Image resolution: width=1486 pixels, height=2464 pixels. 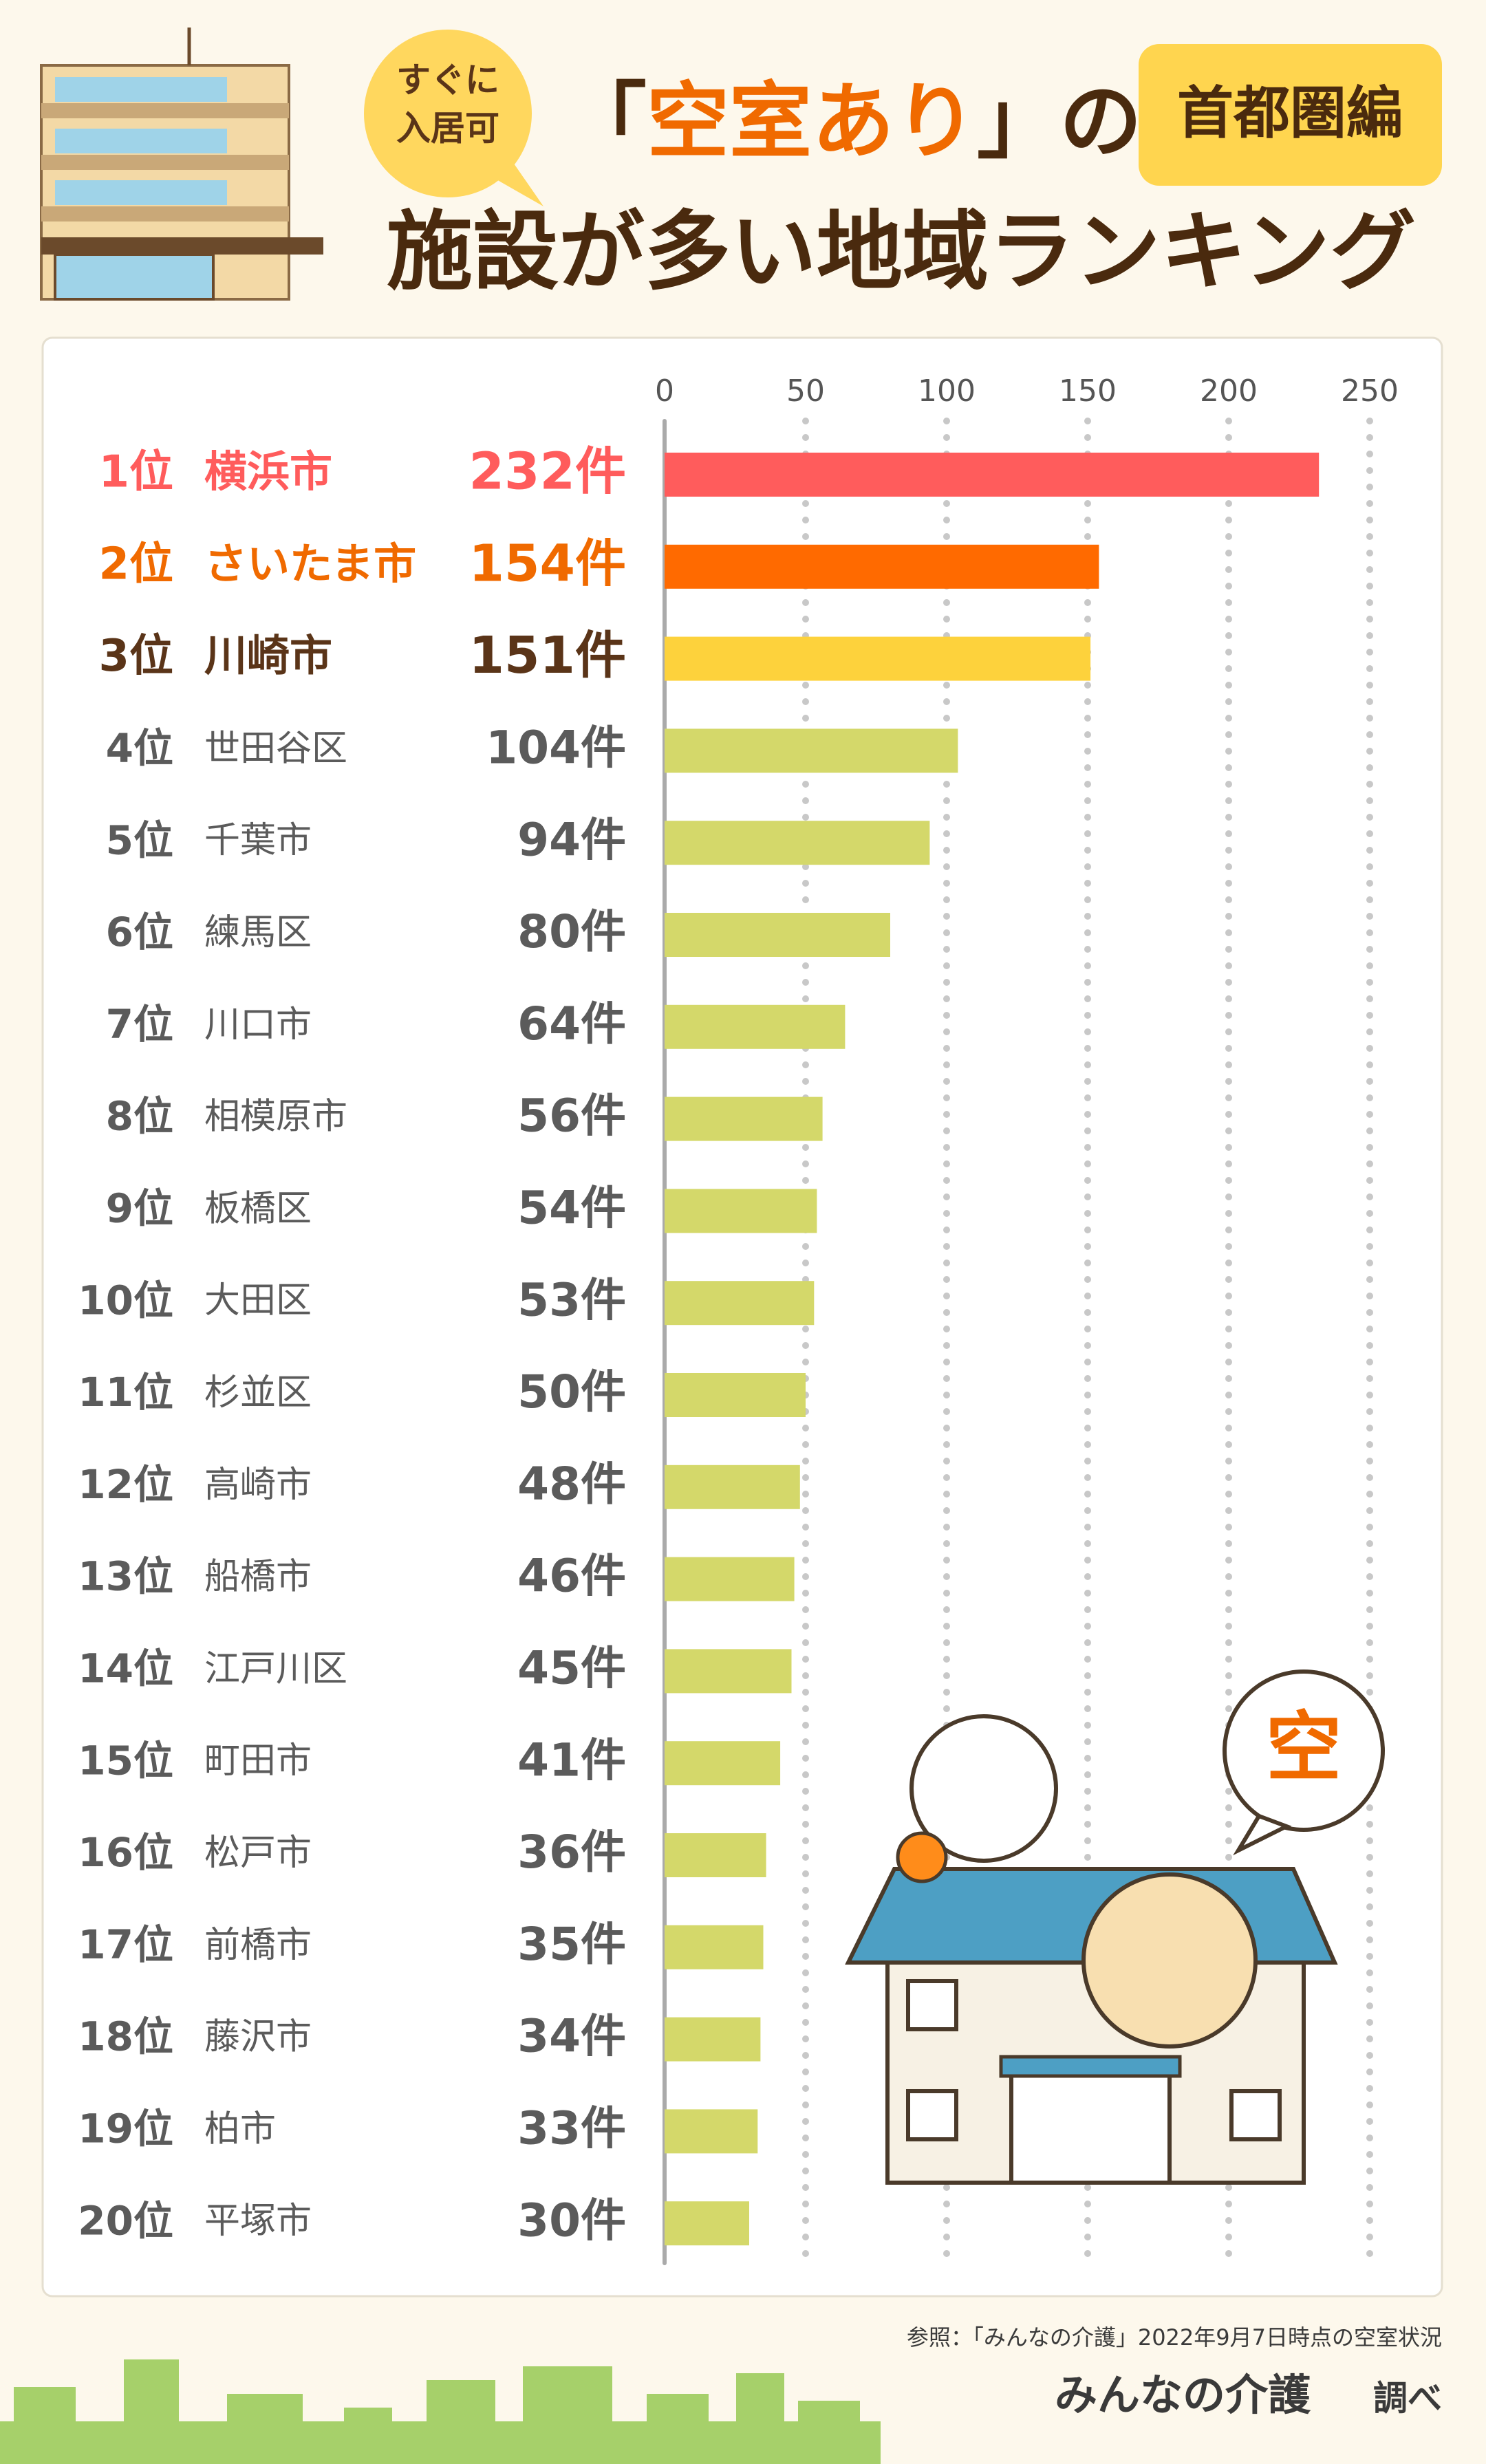 What do you see at coordinates (258, 2221) in the screenshot?
I see `category-label: 平塚市` at bounding box center [258, 2221].